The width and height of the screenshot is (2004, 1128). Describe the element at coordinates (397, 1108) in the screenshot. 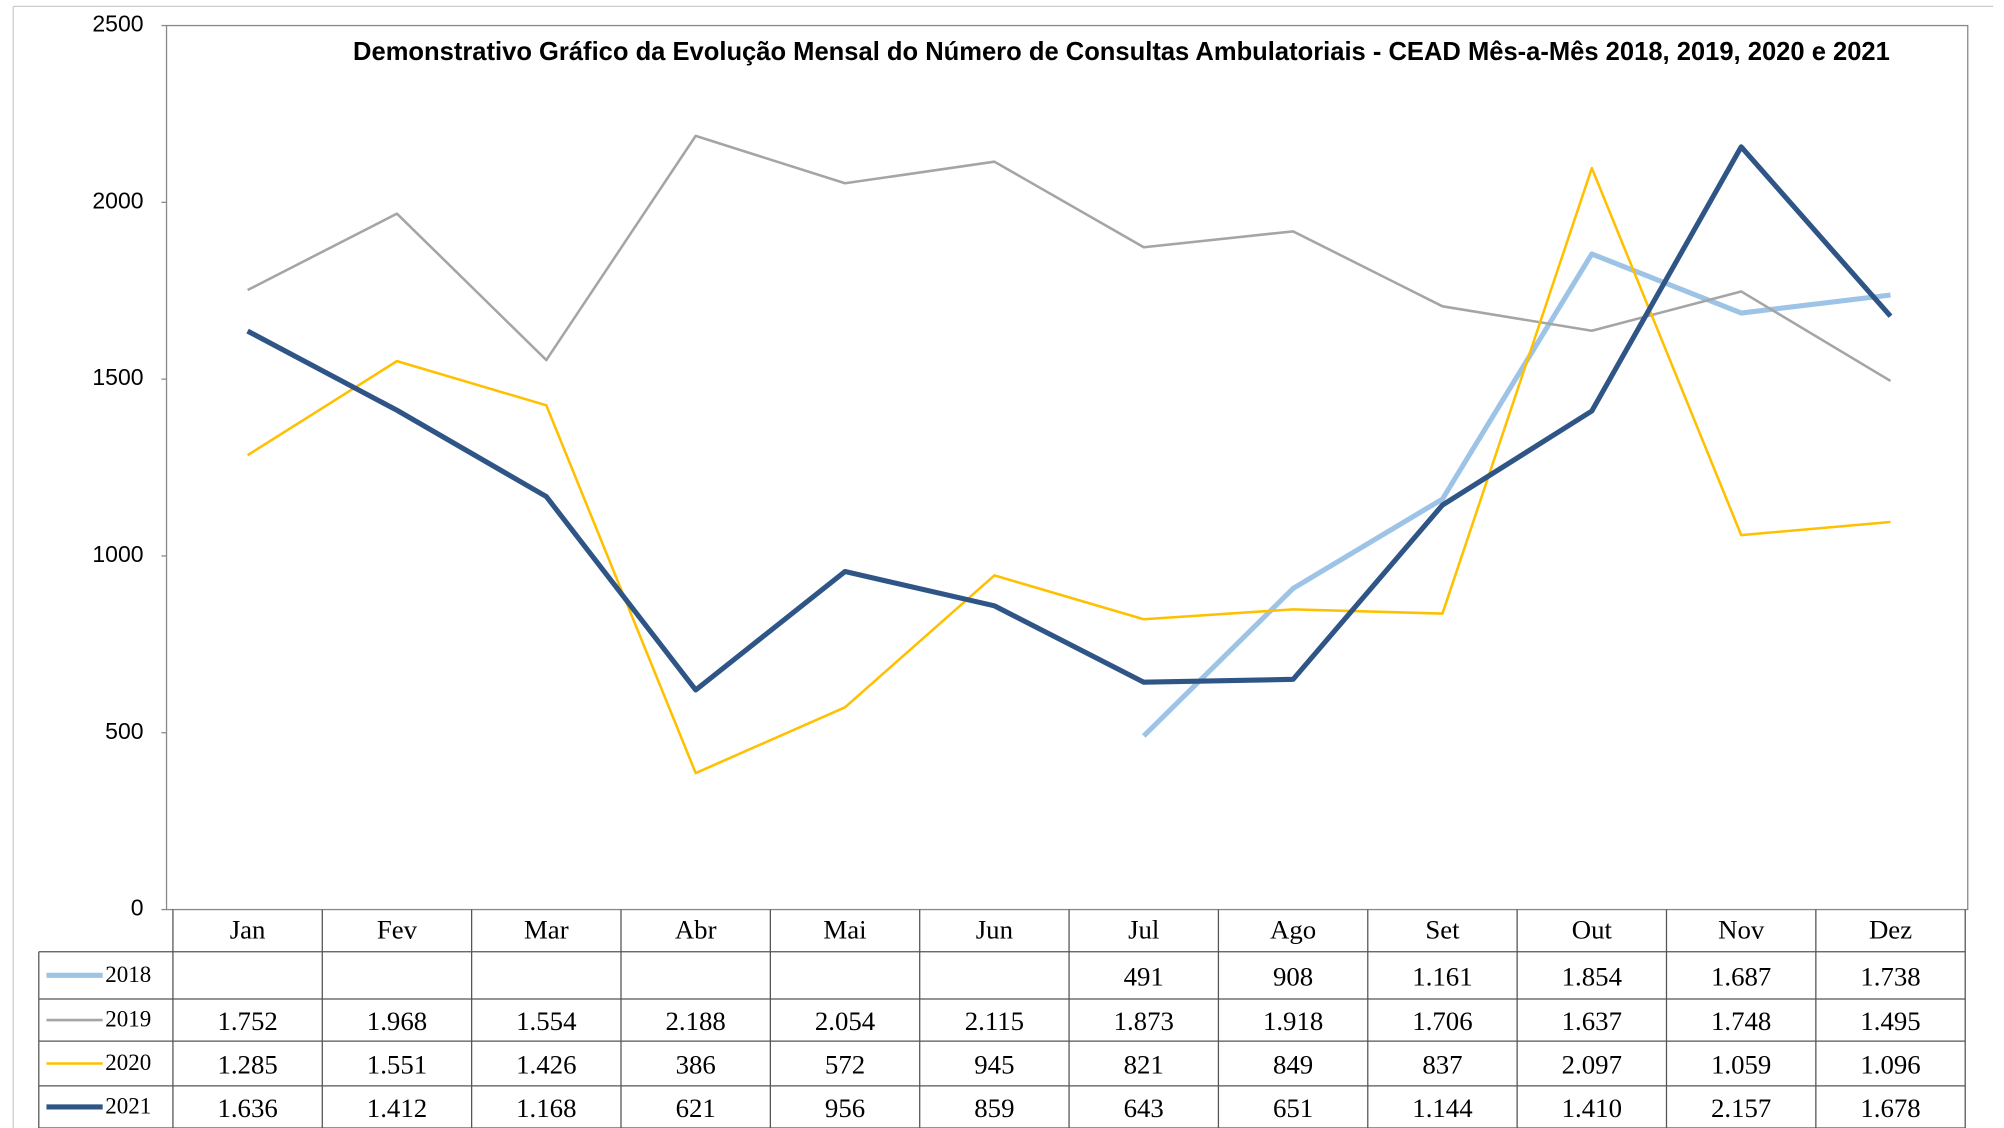

I see `table-value: 1.412` at that location.